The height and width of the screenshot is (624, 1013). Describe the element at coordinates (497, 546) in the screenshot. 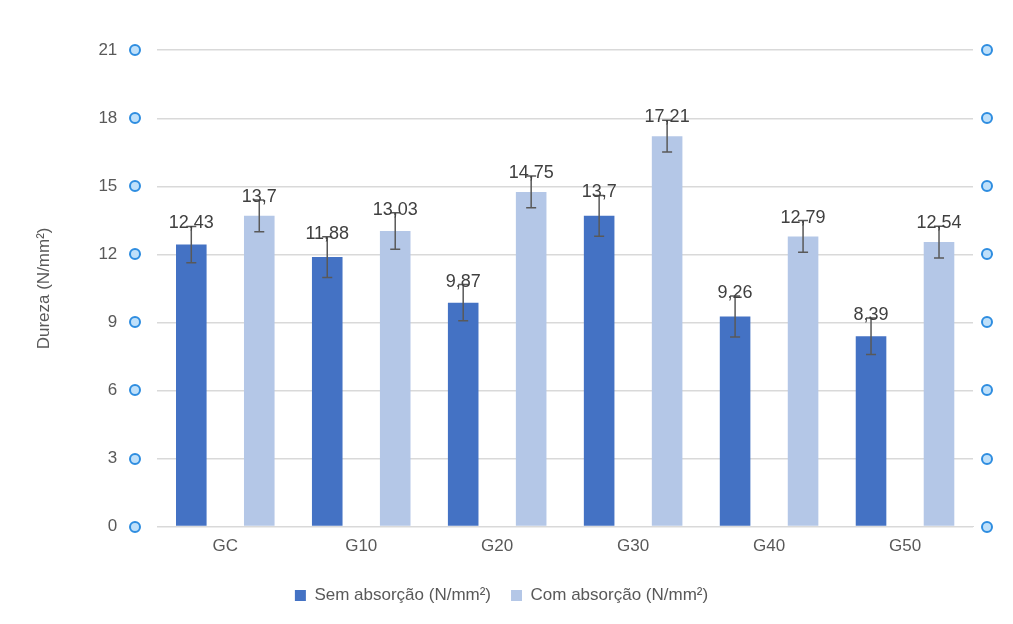

I see `x-tick-label: G20` at that location.